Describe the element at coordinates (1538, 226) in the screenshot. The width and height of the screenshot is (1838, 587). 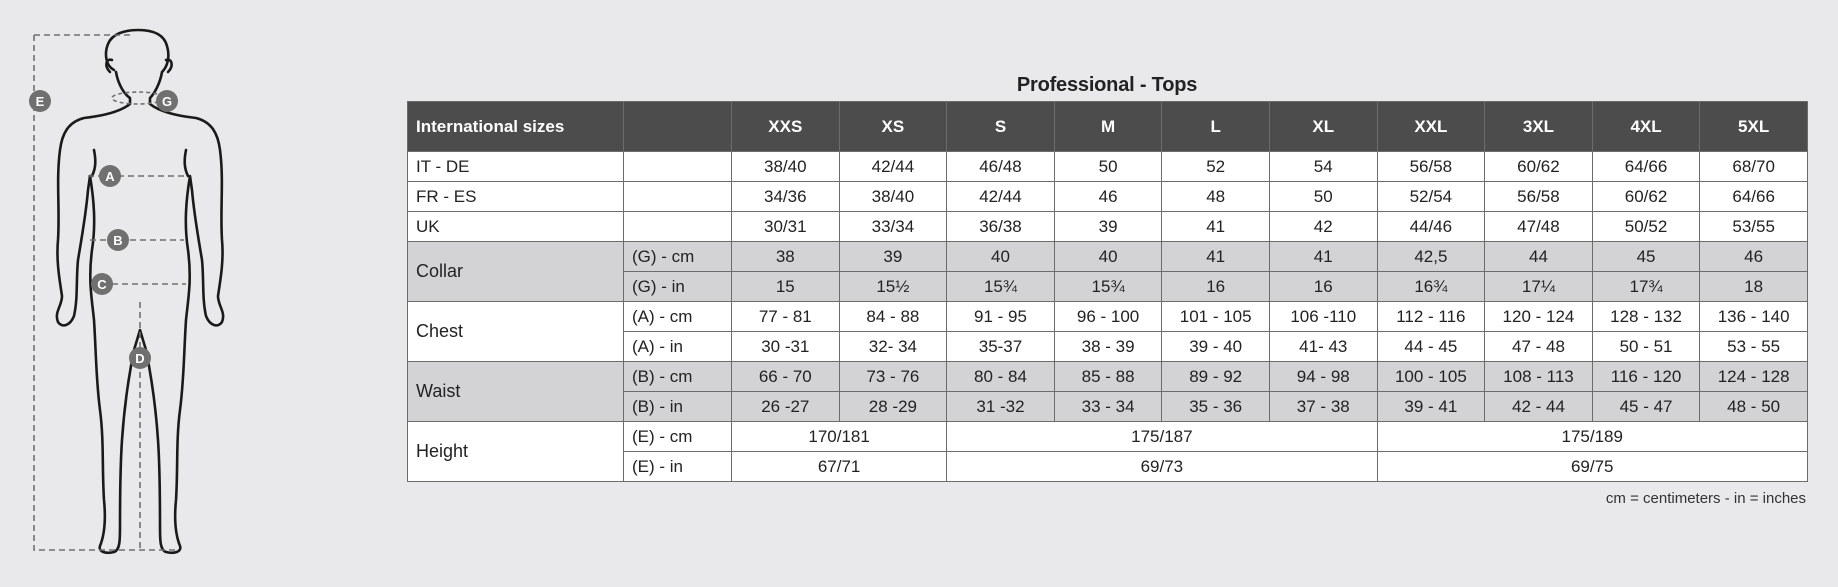
I see `table-cell: 47/48` at that location.